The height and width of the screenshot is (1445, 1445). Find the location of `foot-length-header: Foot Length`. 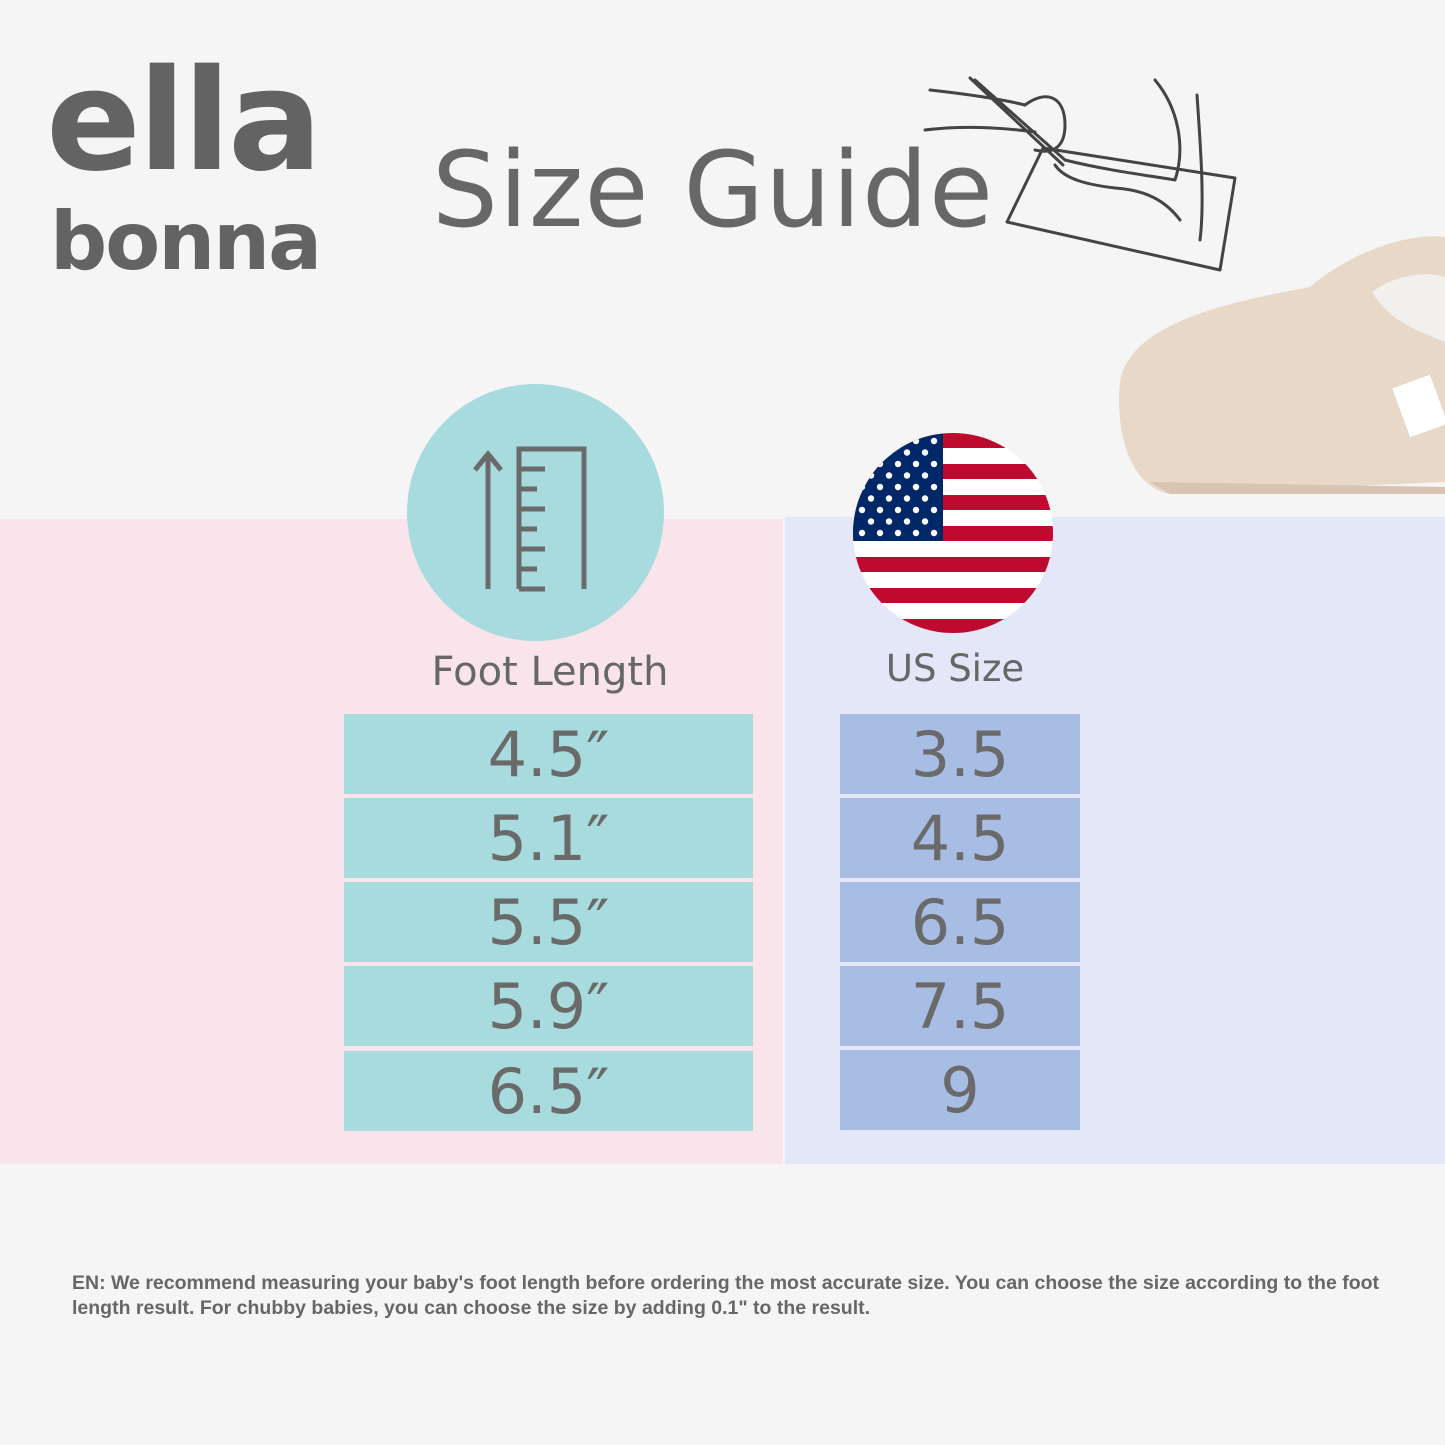

foot-length-header: Foot Length is located at coordinates (550, 672).